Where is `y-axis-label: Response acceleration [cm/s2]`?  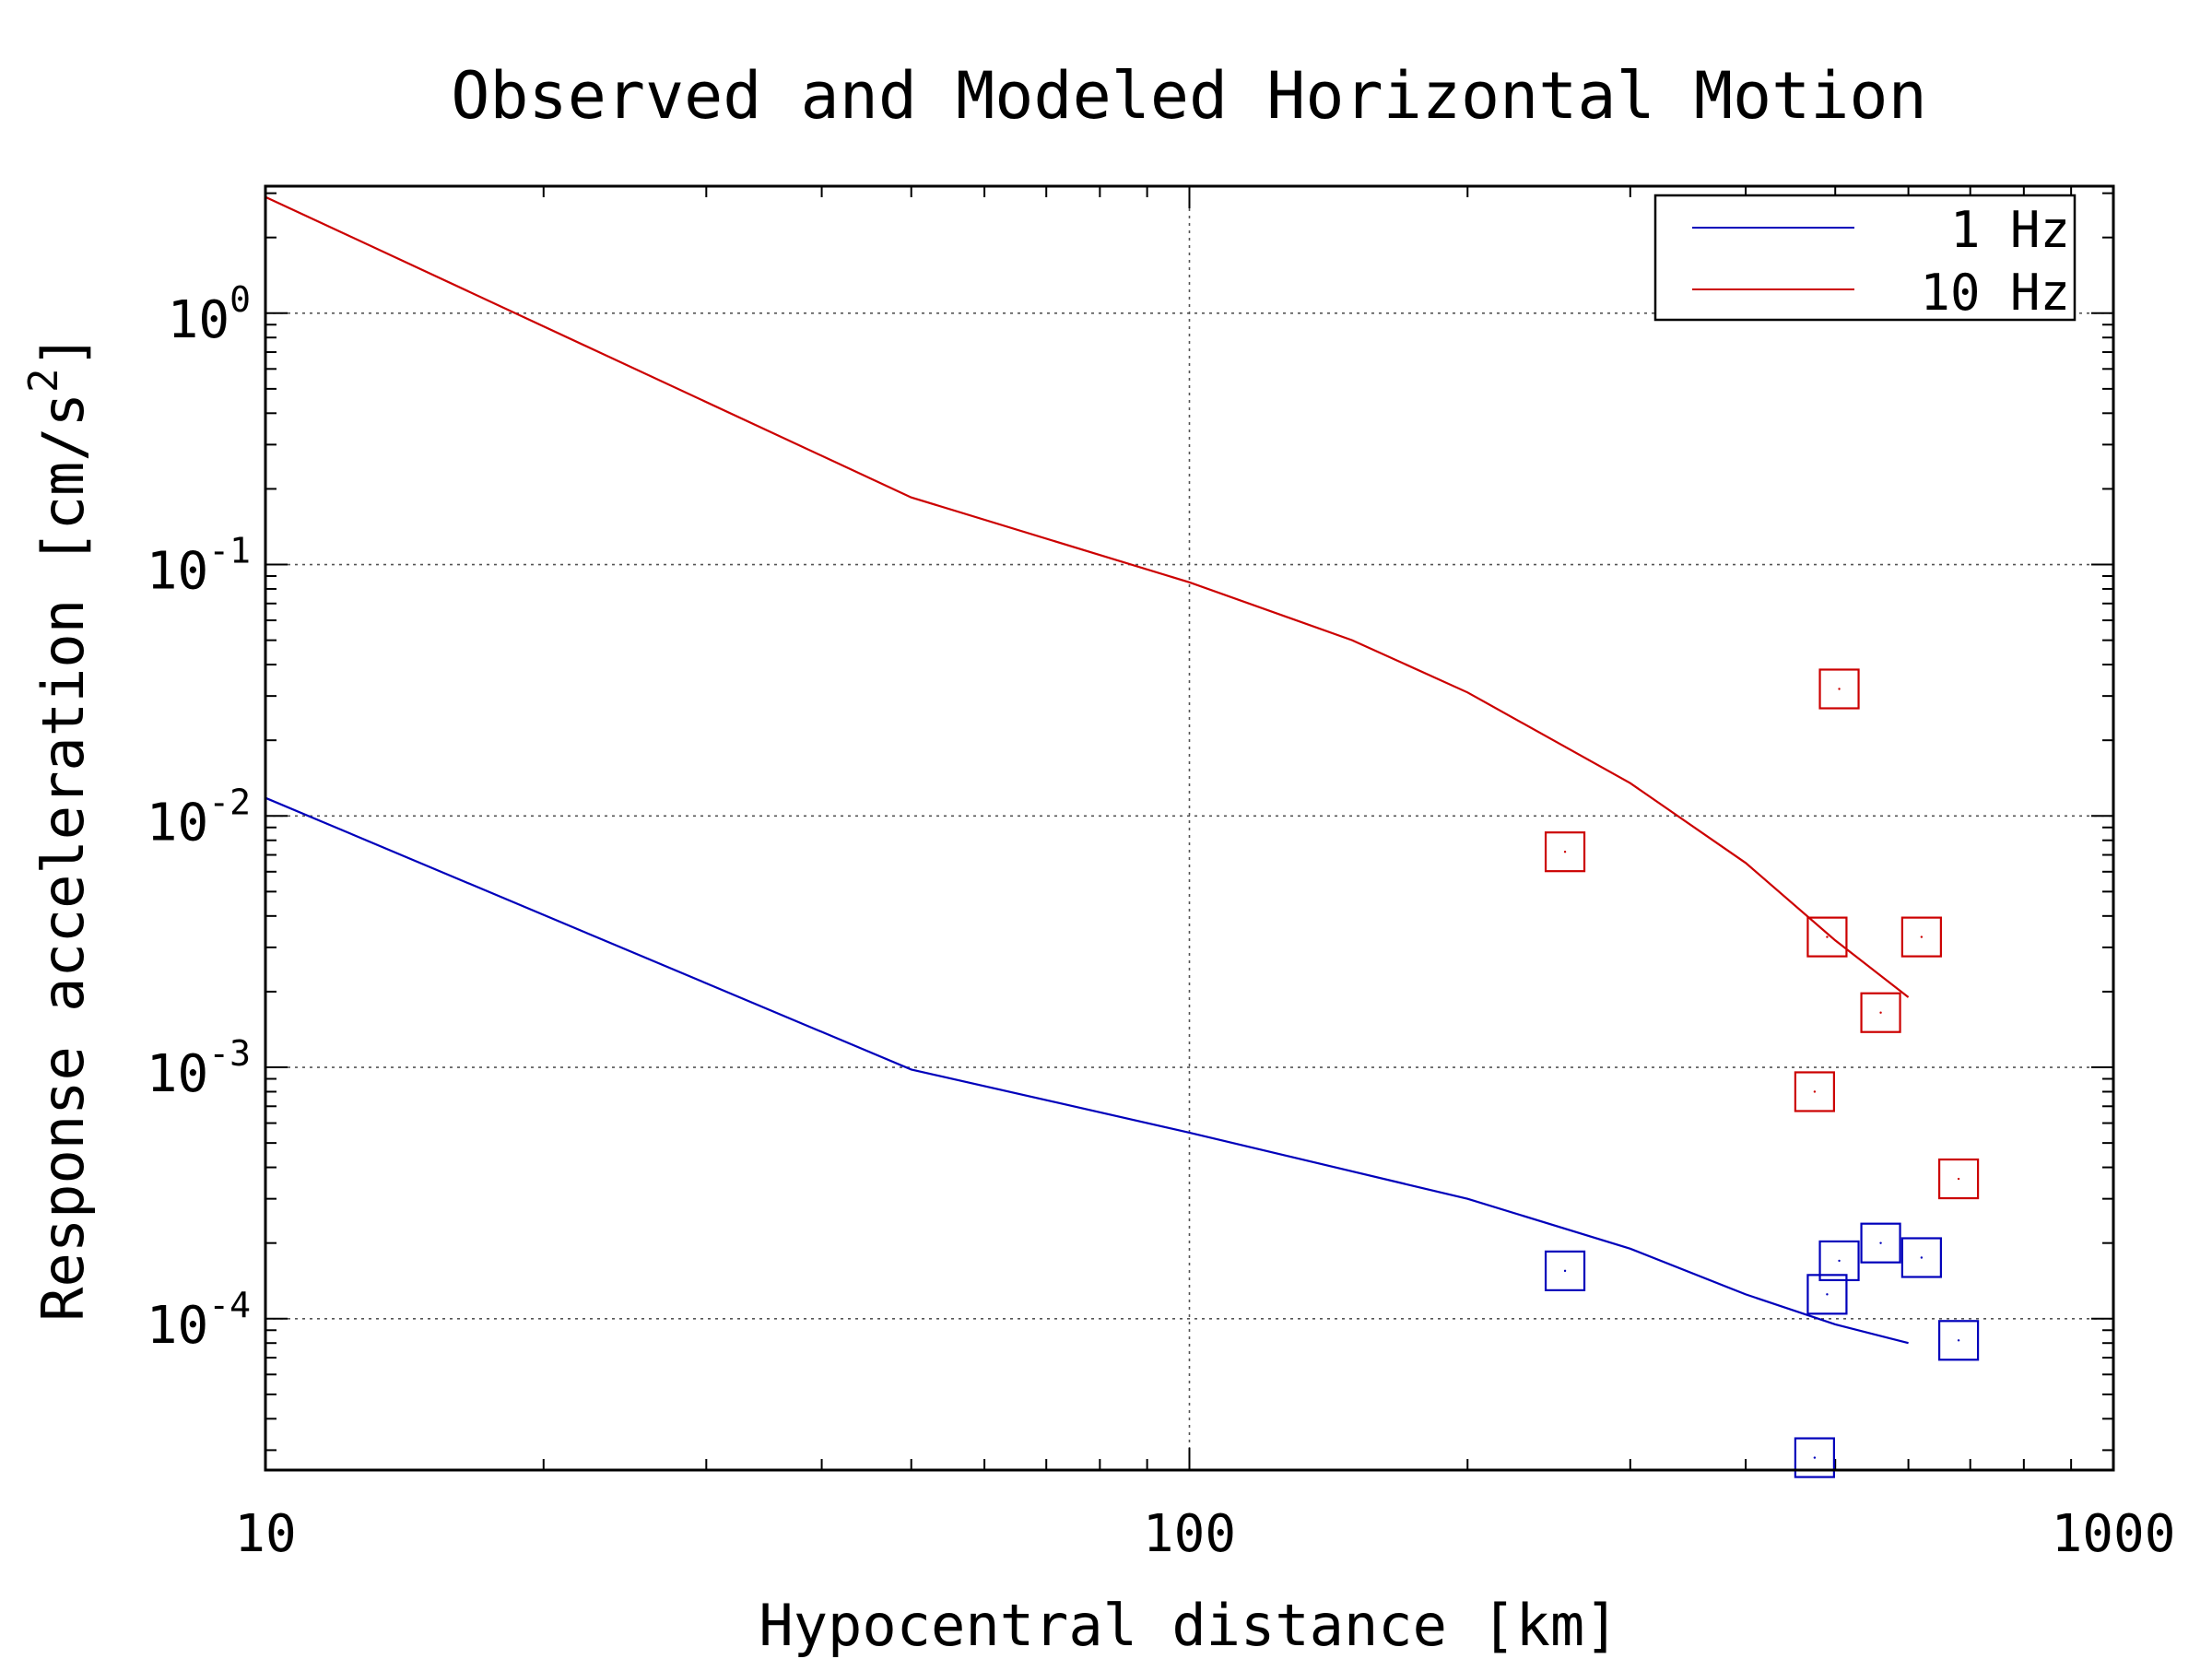
y-axis-label: Response acceleration [cm/s2] is located at coordinates (58, 828).